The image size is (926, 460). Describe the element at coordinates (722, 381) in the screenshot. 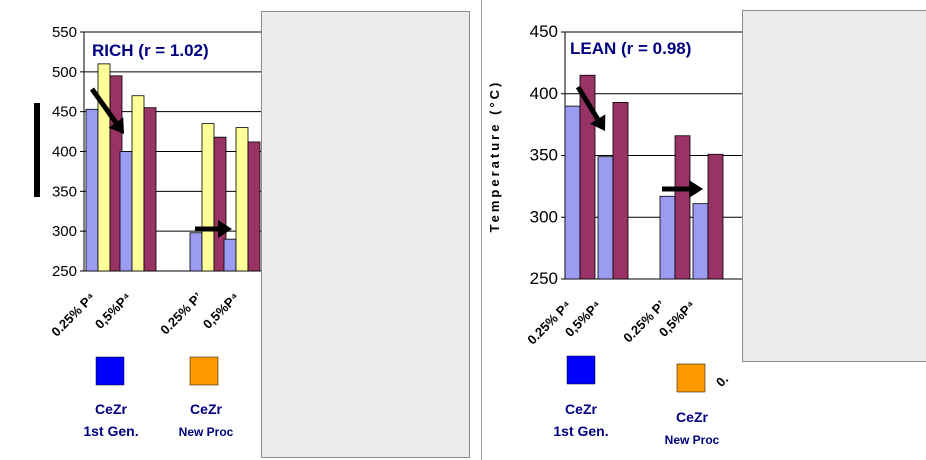

I see `x-tick-label-partial: 0.` at that location.